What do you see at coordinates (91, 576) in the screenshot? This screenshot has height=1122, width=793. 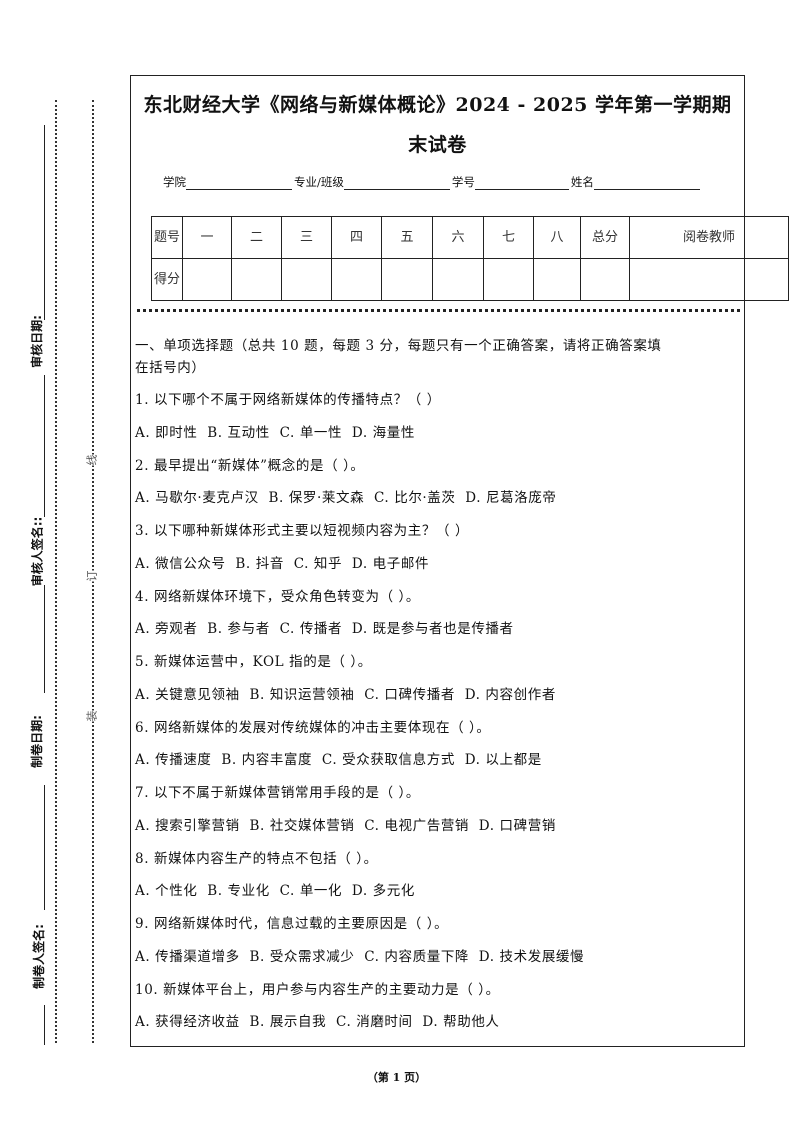 I see `binding-char-ding: 订` at bounding box center [91, 576].